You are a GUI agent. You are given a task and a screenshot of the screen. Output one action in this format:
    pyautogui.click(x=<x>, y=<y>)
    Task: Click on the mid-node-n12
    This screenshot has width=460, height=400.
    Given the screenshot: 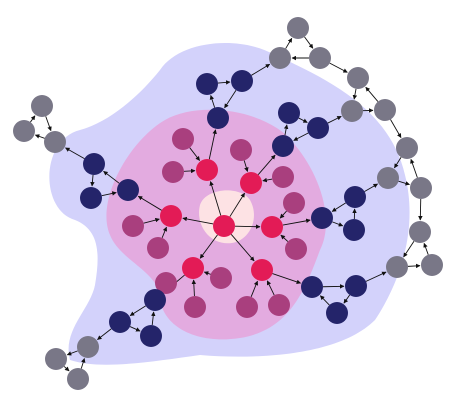 What is the action you would take?
    pyautogui.click(x=354, y=230)
    